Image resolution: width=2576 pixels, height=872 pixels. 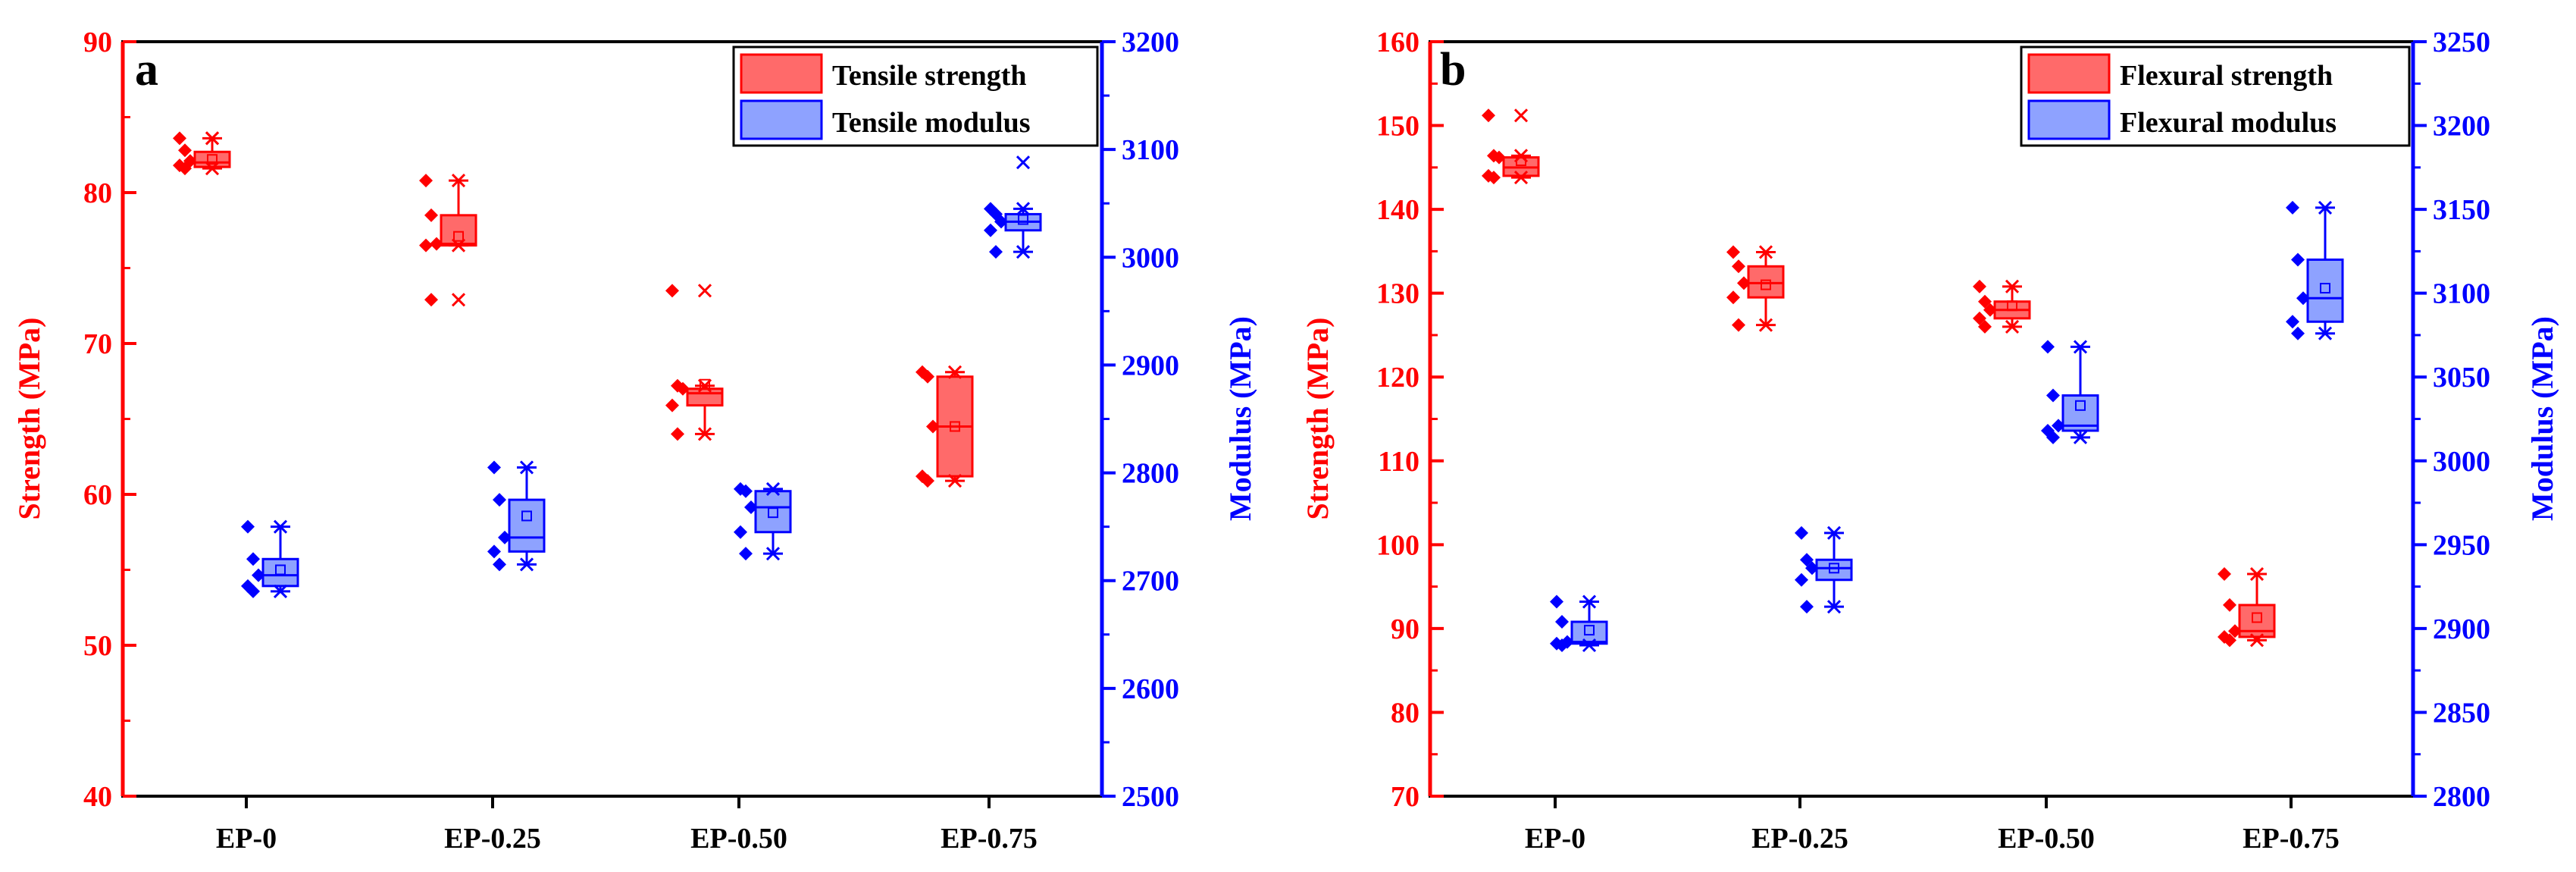 I want to click on left-tick-label: 100, so click(x=1397, y=545).